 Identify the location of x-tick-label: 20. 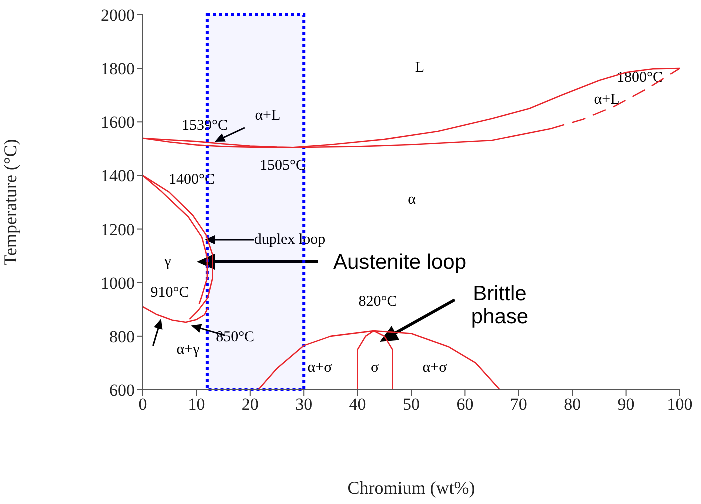
(250, 404).